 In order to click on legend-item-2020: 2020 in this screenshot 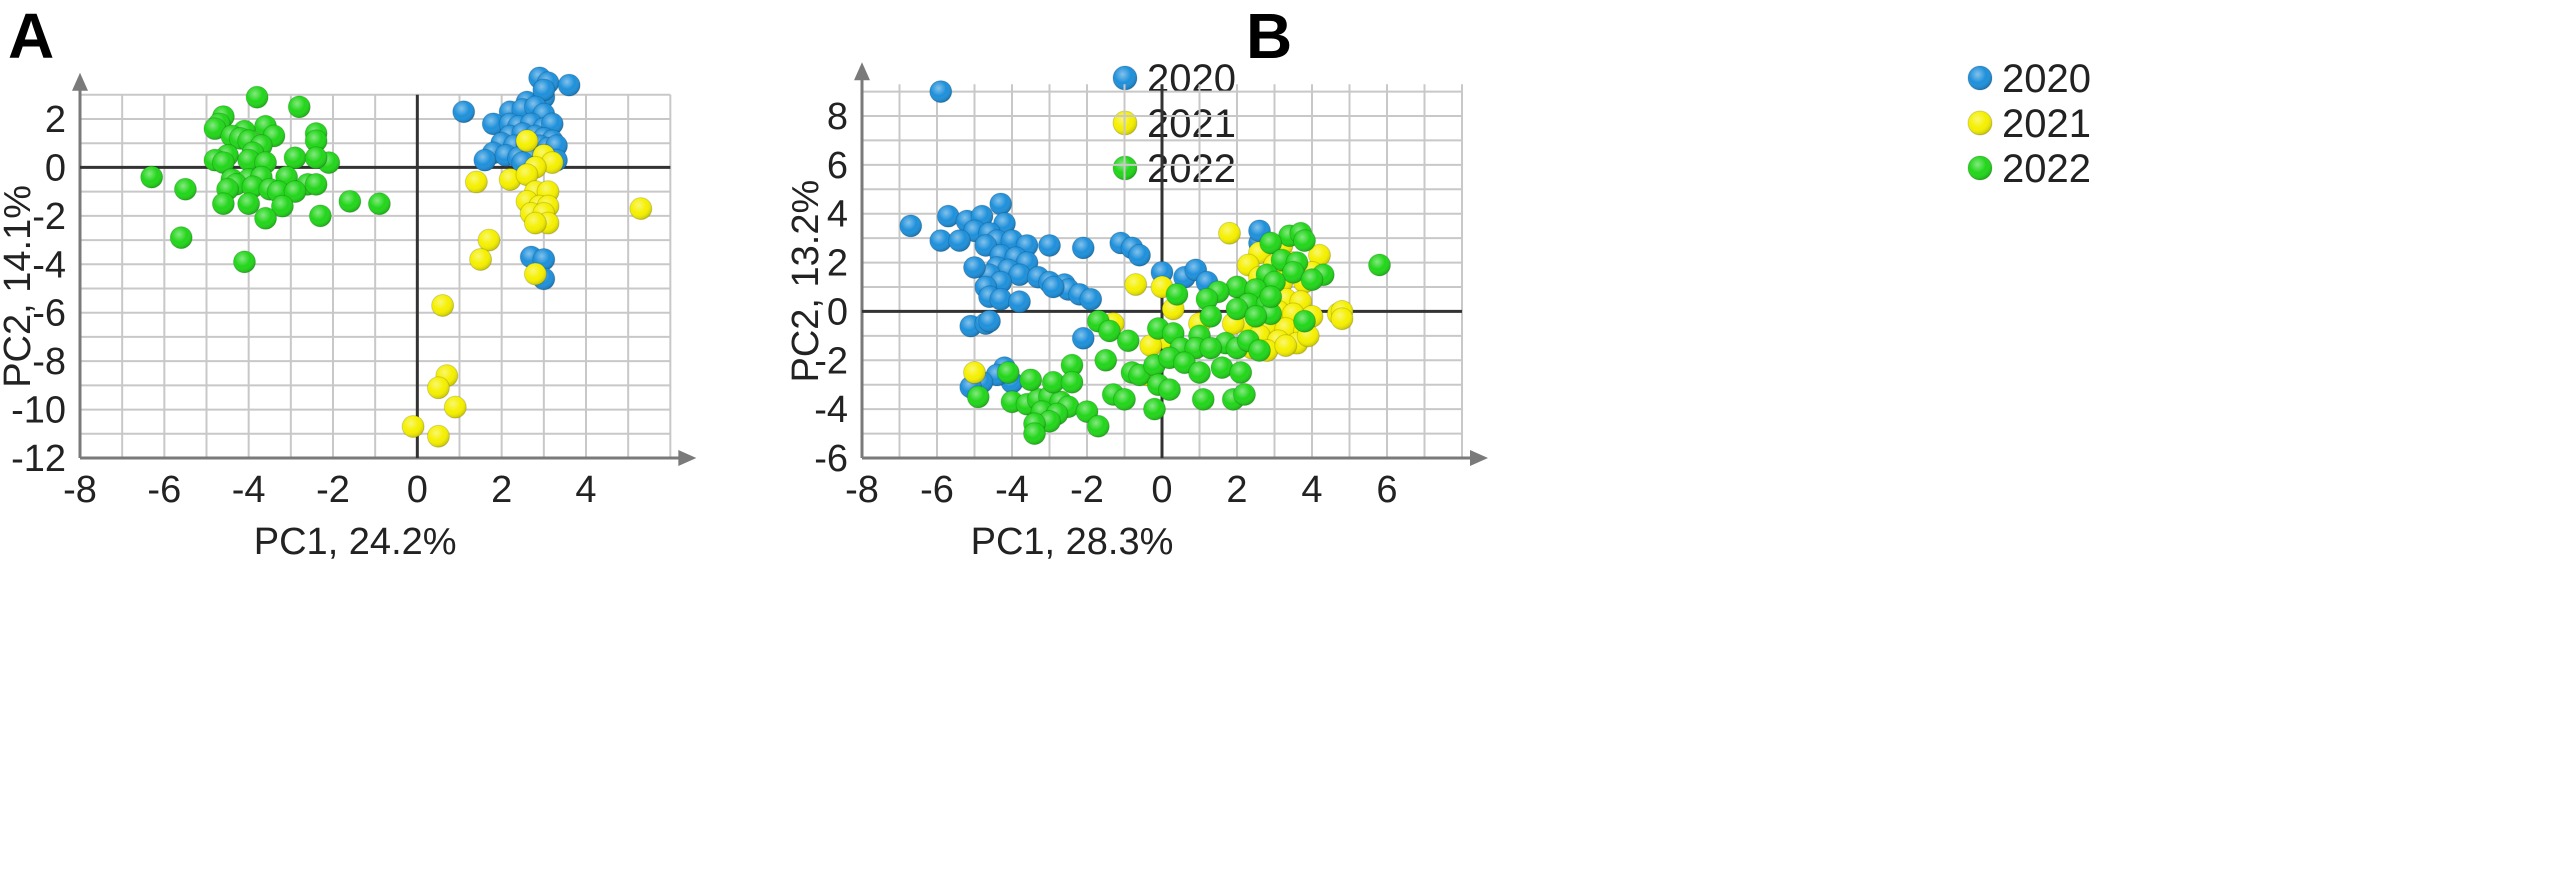, I will do `click(1174, 79)`.